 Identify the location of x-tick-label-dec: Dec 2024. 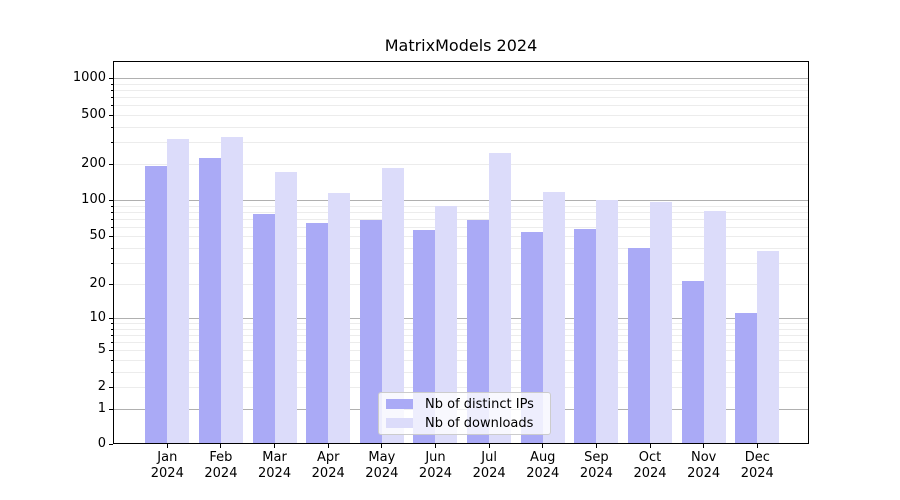
(757, 465).